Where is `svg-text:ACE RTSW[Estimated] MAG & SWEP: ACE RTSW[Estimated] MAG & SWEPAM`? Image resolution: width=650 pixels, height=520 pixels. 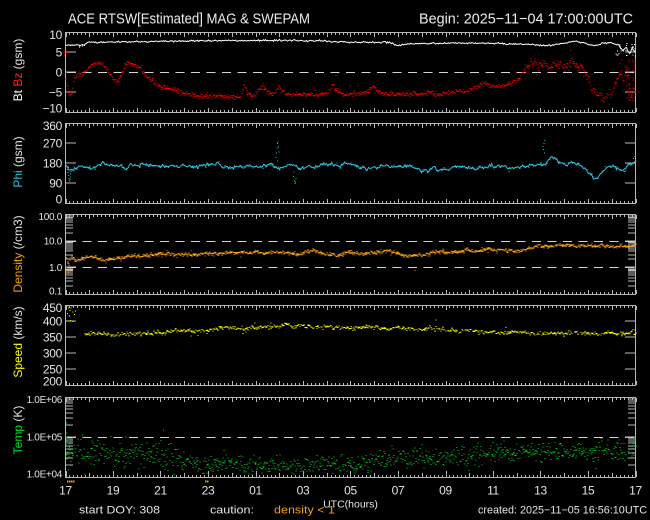
svg-text:ACE RTSW[Estimated] MAG & SWEP: ACE RTSW[Estimated] MAG & SWEPAM is located at coordinates (189, 19).